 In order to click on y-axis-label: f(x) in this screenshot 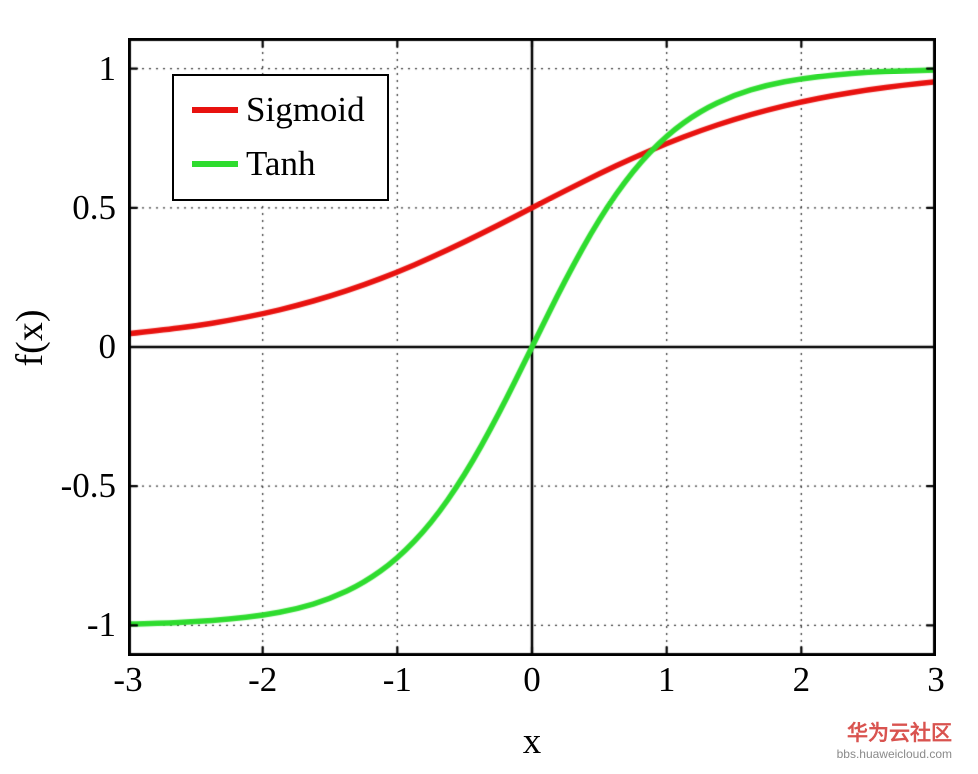, I will do `click(30, 338)`.